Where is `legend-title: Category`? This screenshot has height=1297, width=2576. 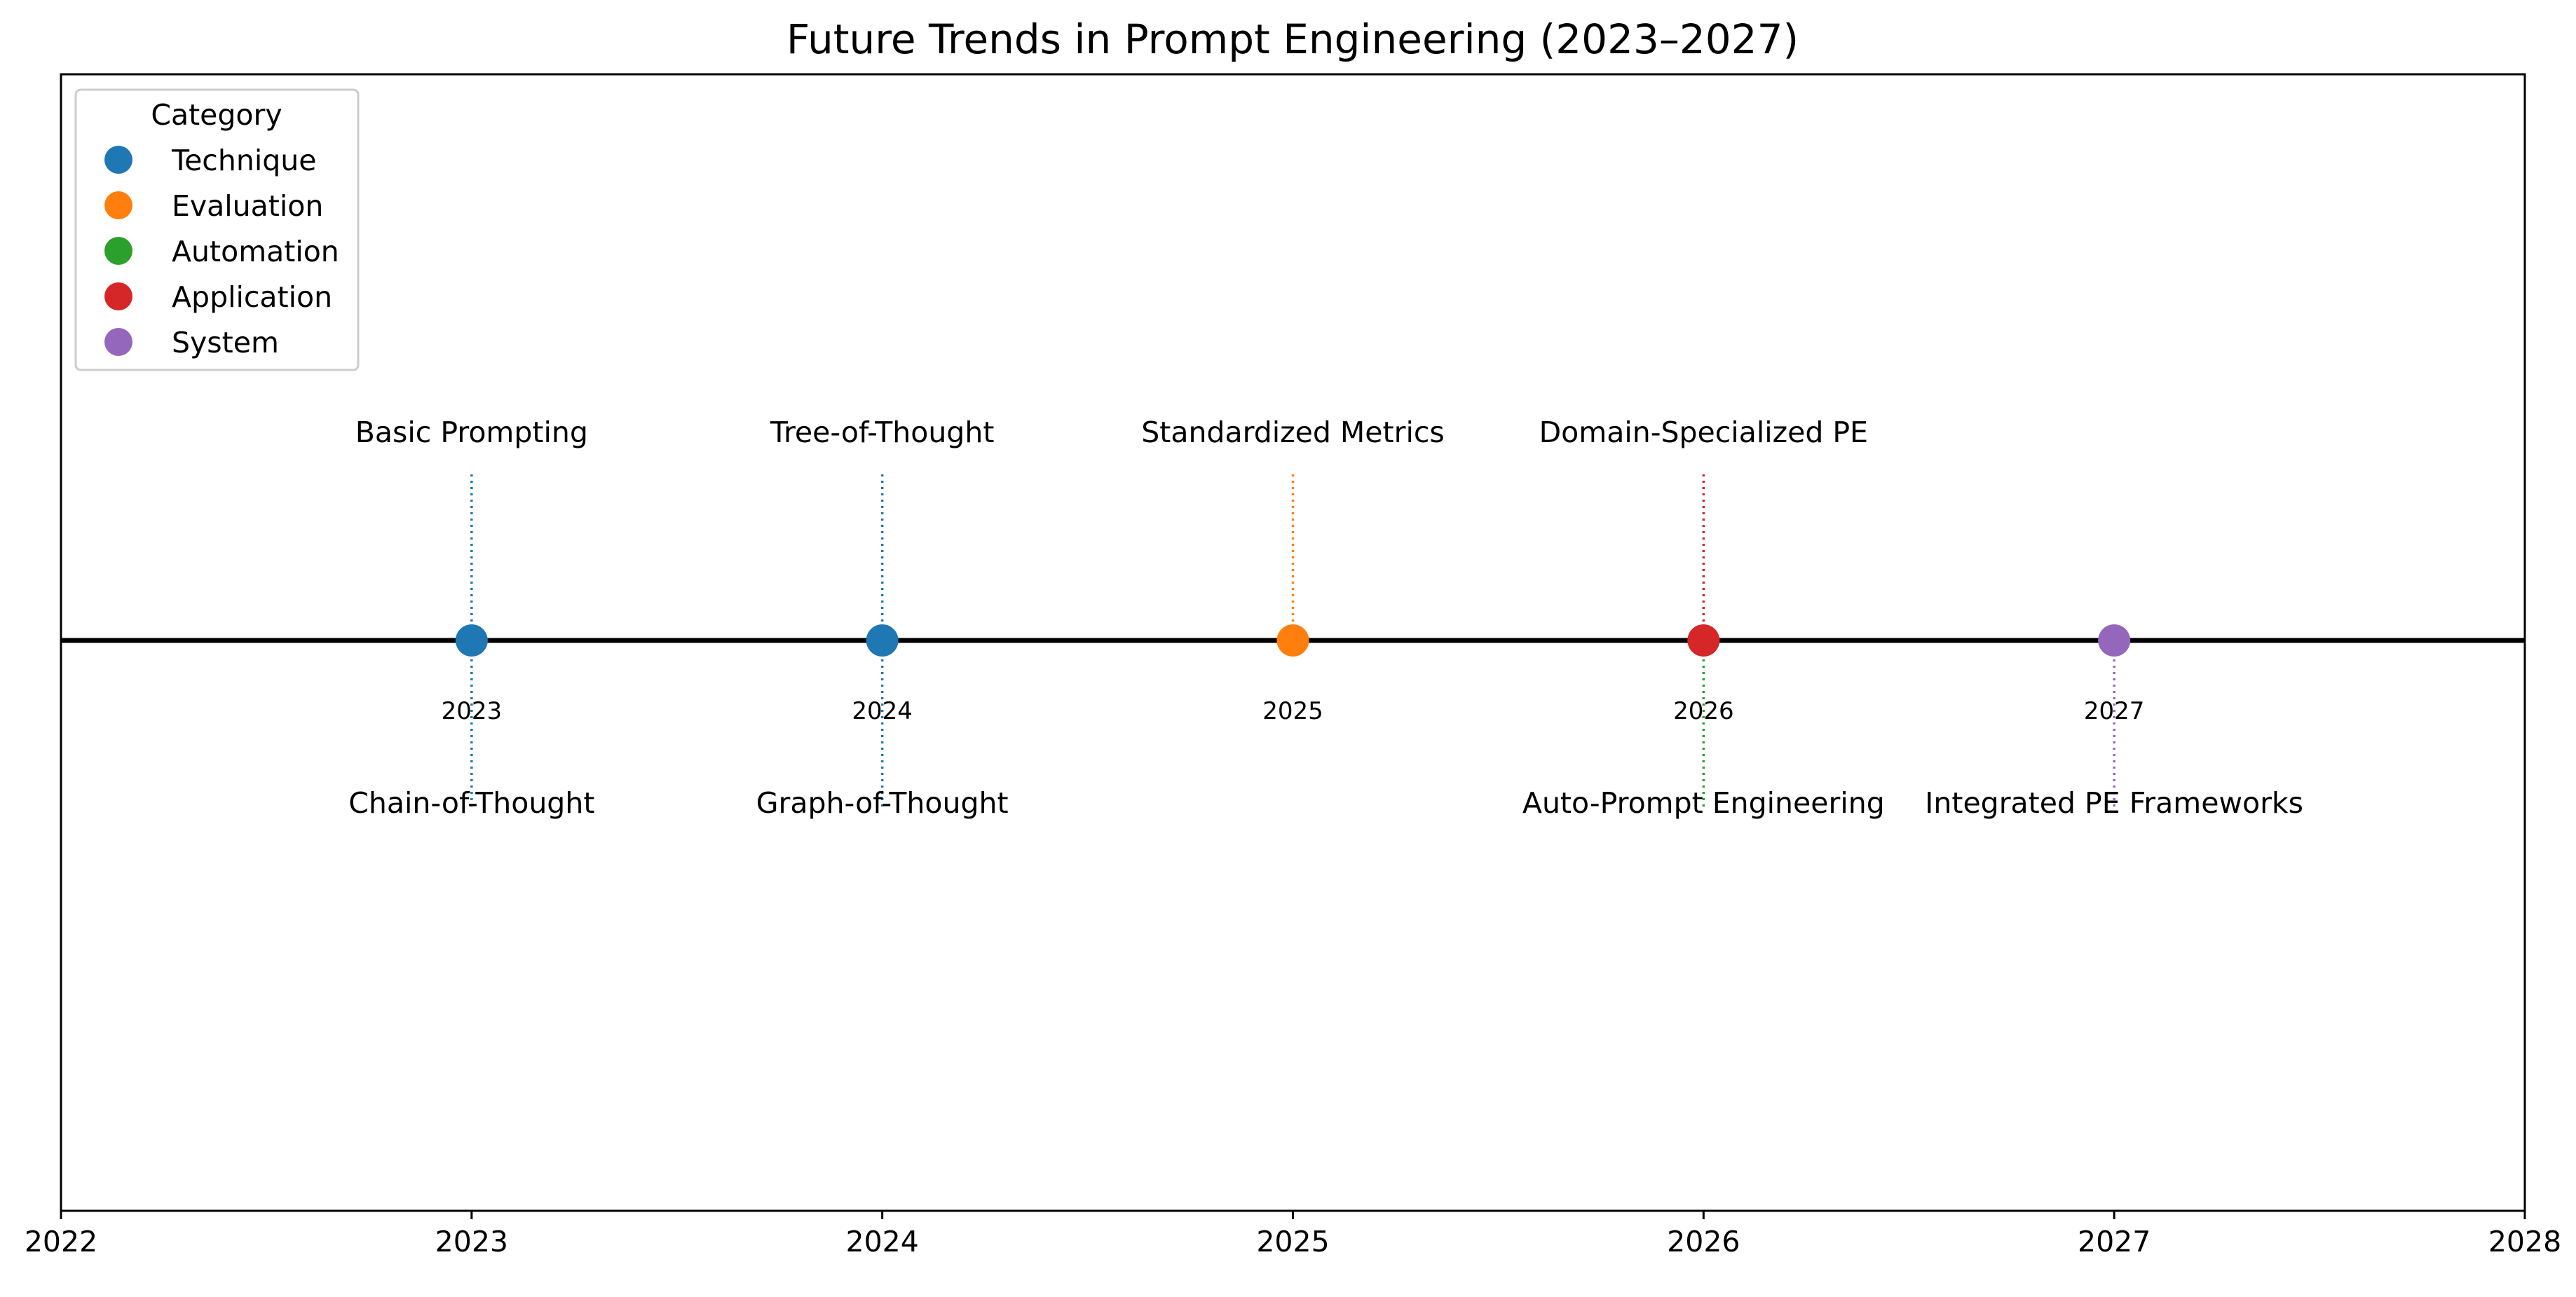
legend-title: Category is located at coordinates (216, 115).